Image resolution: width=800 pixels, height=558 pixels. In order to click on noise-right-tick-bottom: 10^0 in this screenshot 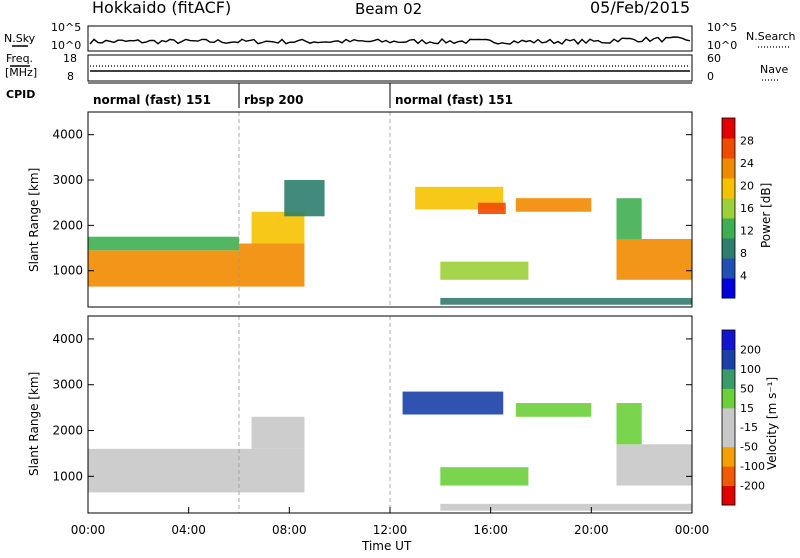, I will do `click(722, 45)`.